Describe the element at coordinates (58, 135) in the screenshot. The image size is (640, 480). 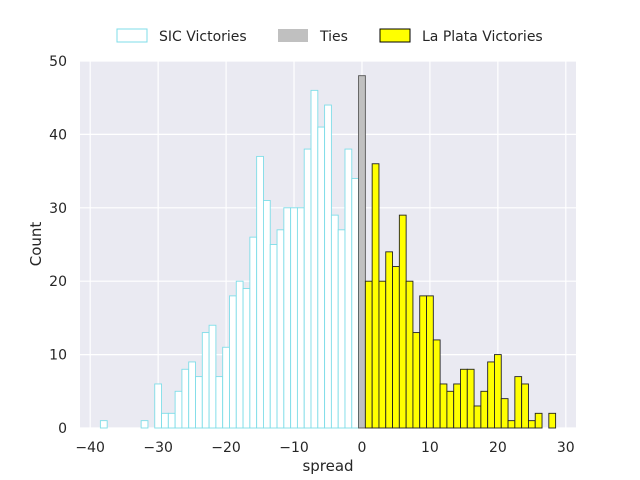
I see `y-tick-label: 40` at that location.